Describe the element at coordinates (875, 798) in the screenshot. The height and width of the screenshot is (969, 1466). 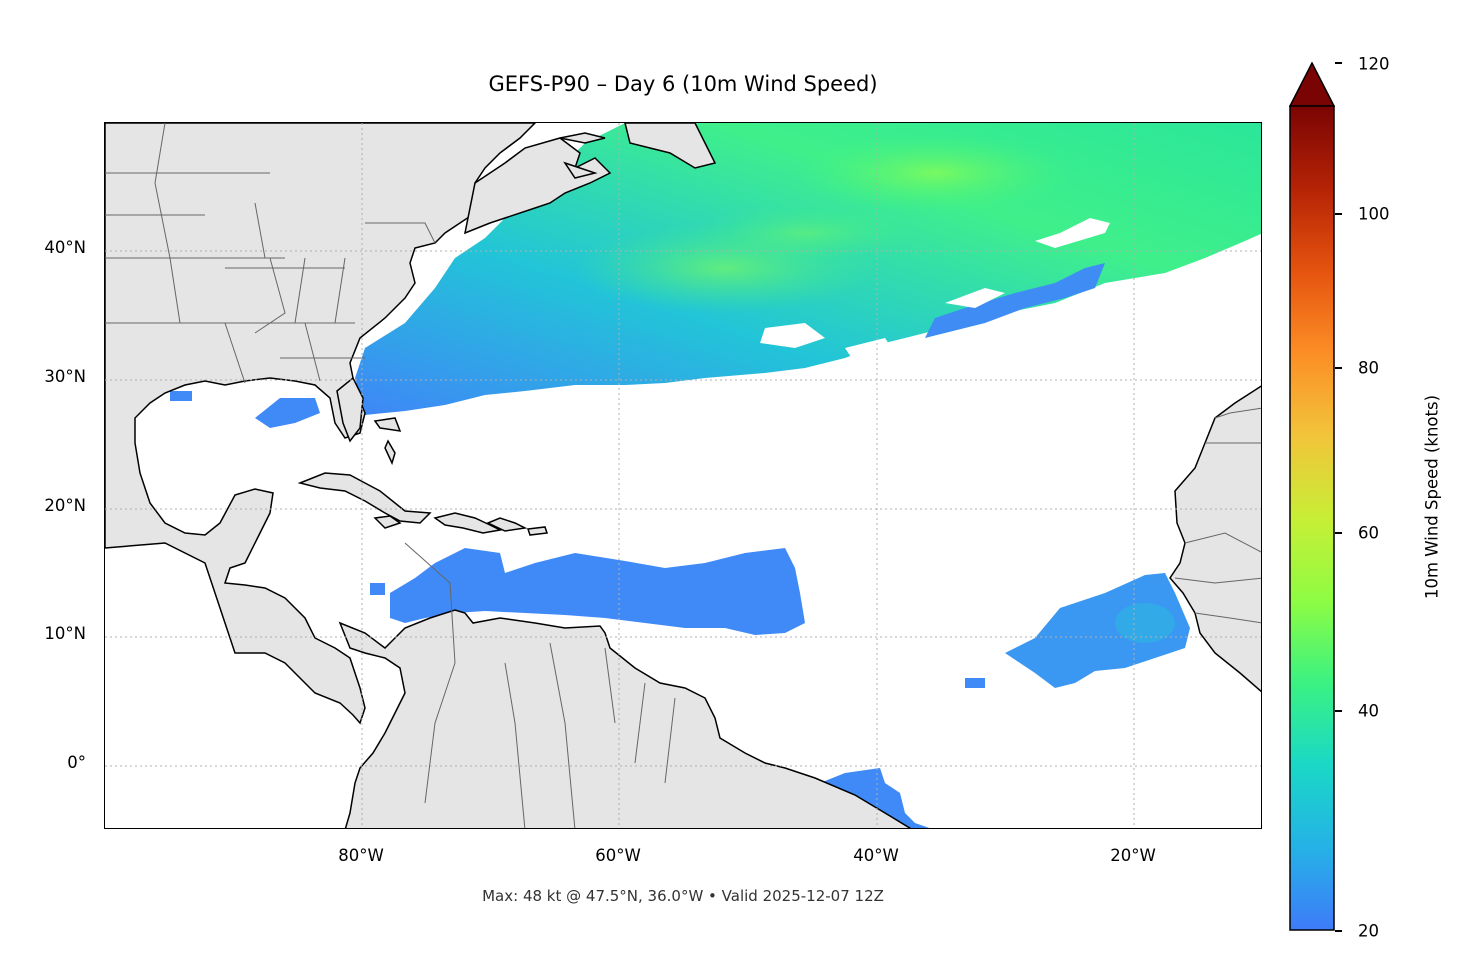
I see `wind-field-ne-brazil` at that location.